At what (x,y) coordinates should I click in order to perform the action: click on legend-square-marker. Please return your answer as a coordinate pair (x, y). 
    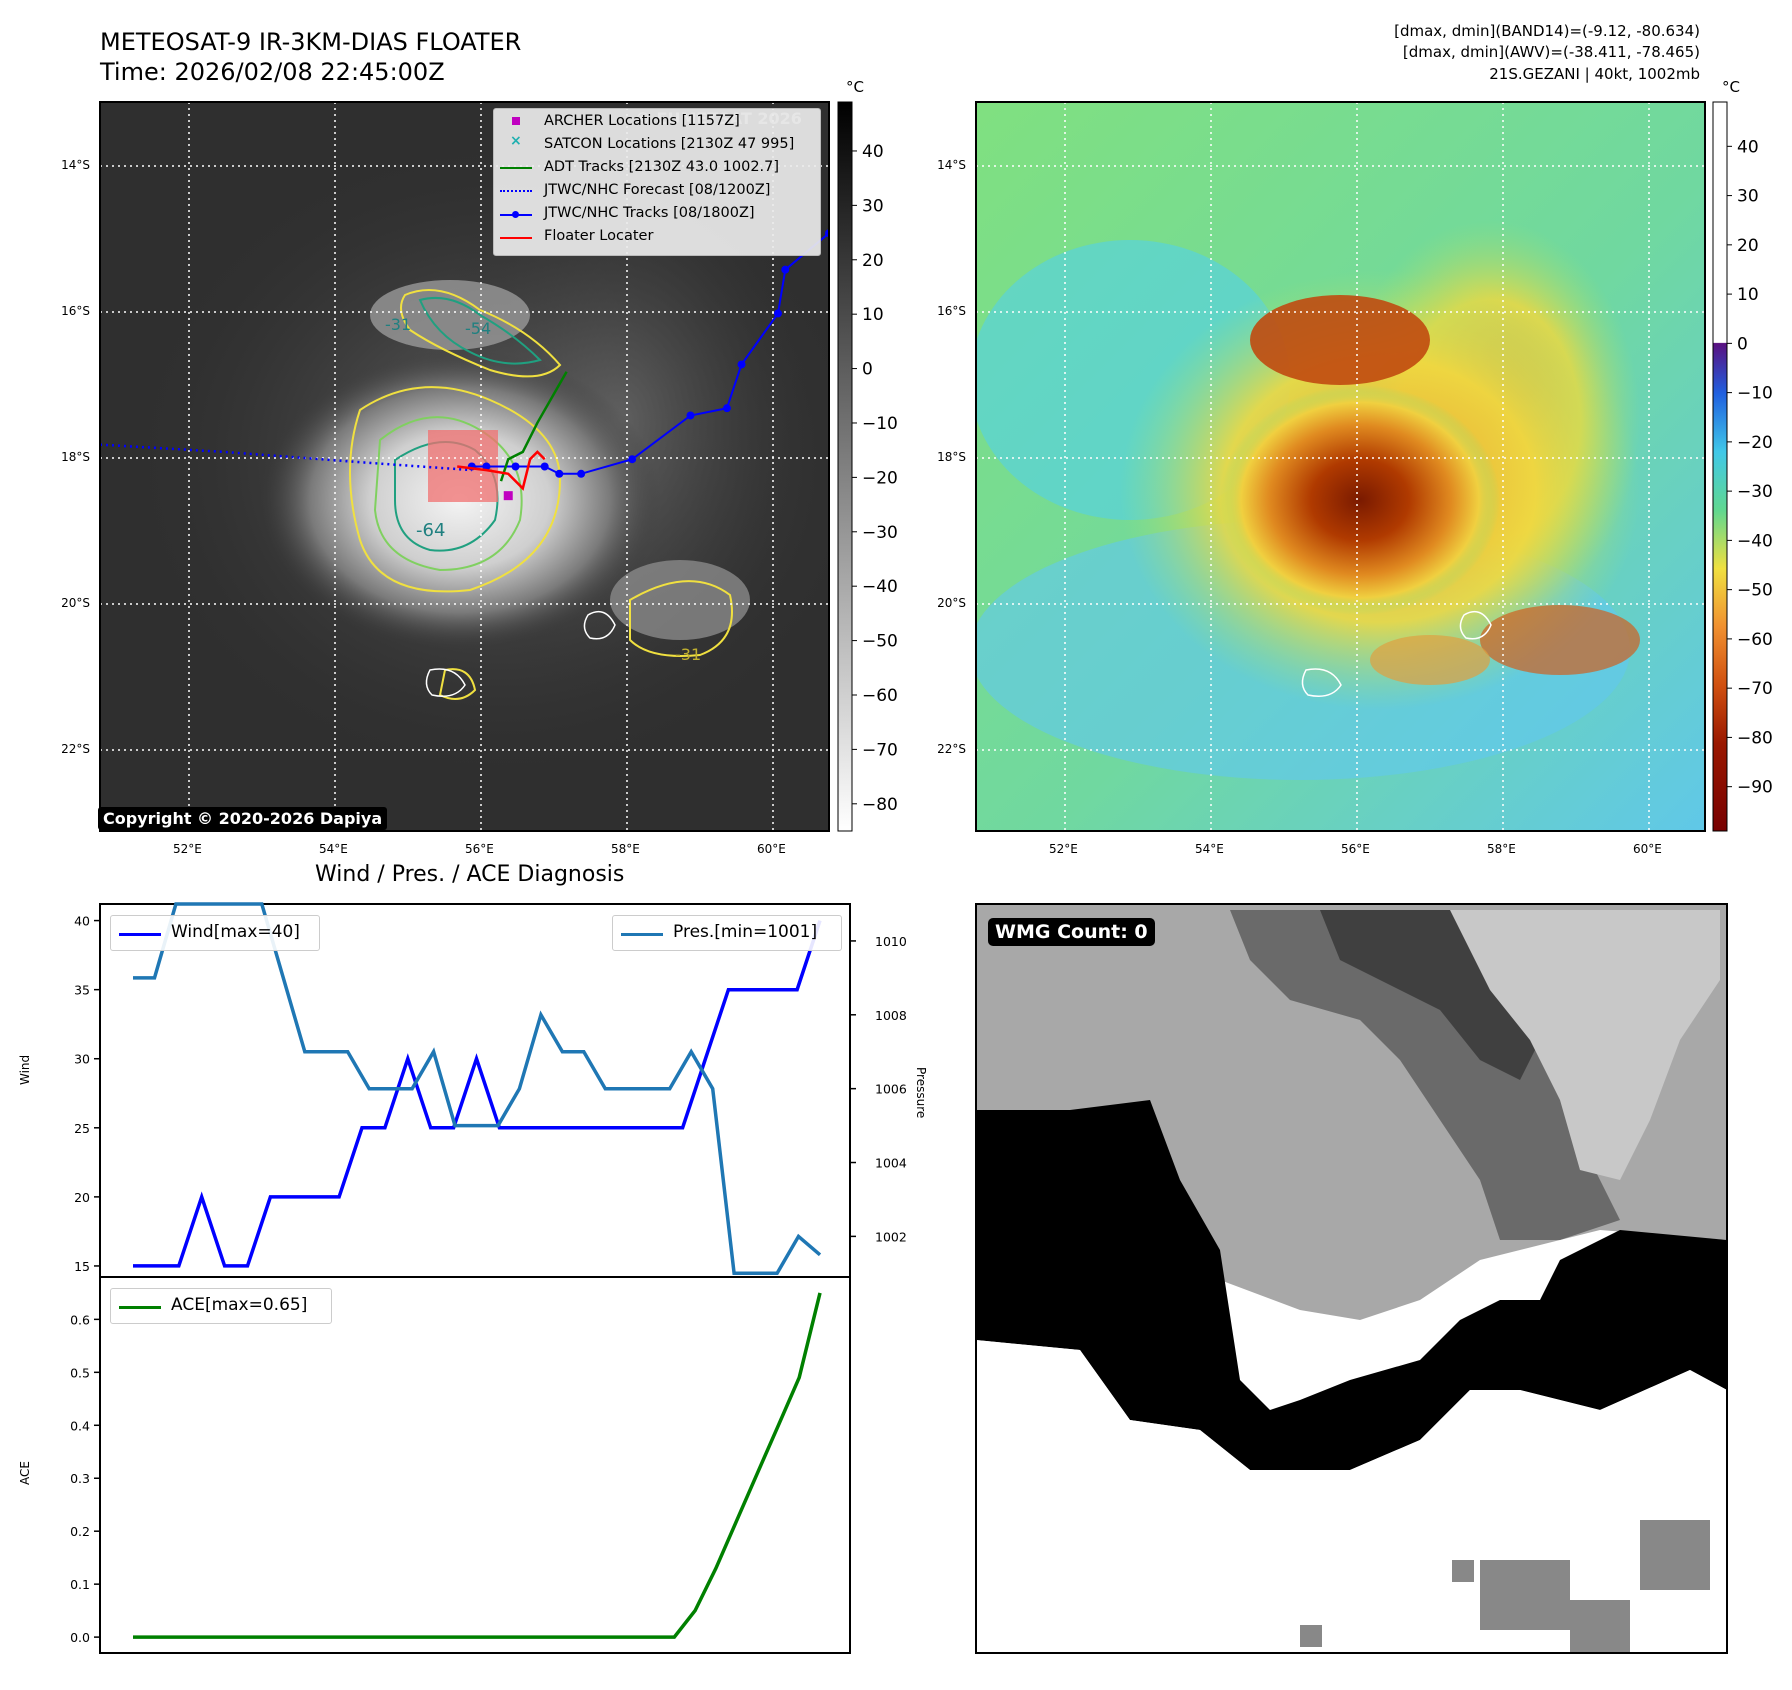
    Looking at the image, I should click on (516, 121).